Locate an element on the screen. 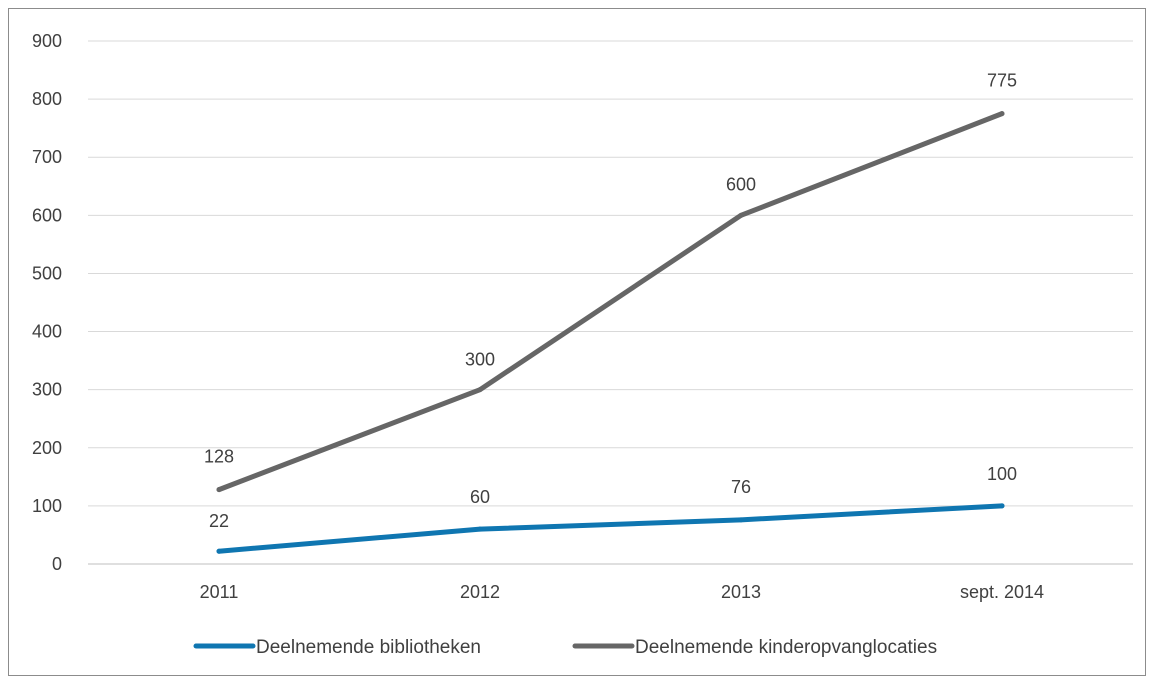 This screenshot has width=1150, height=679. legend-label: Deelnemende kinderopvanglocaties is located at coordinates (786, 647).